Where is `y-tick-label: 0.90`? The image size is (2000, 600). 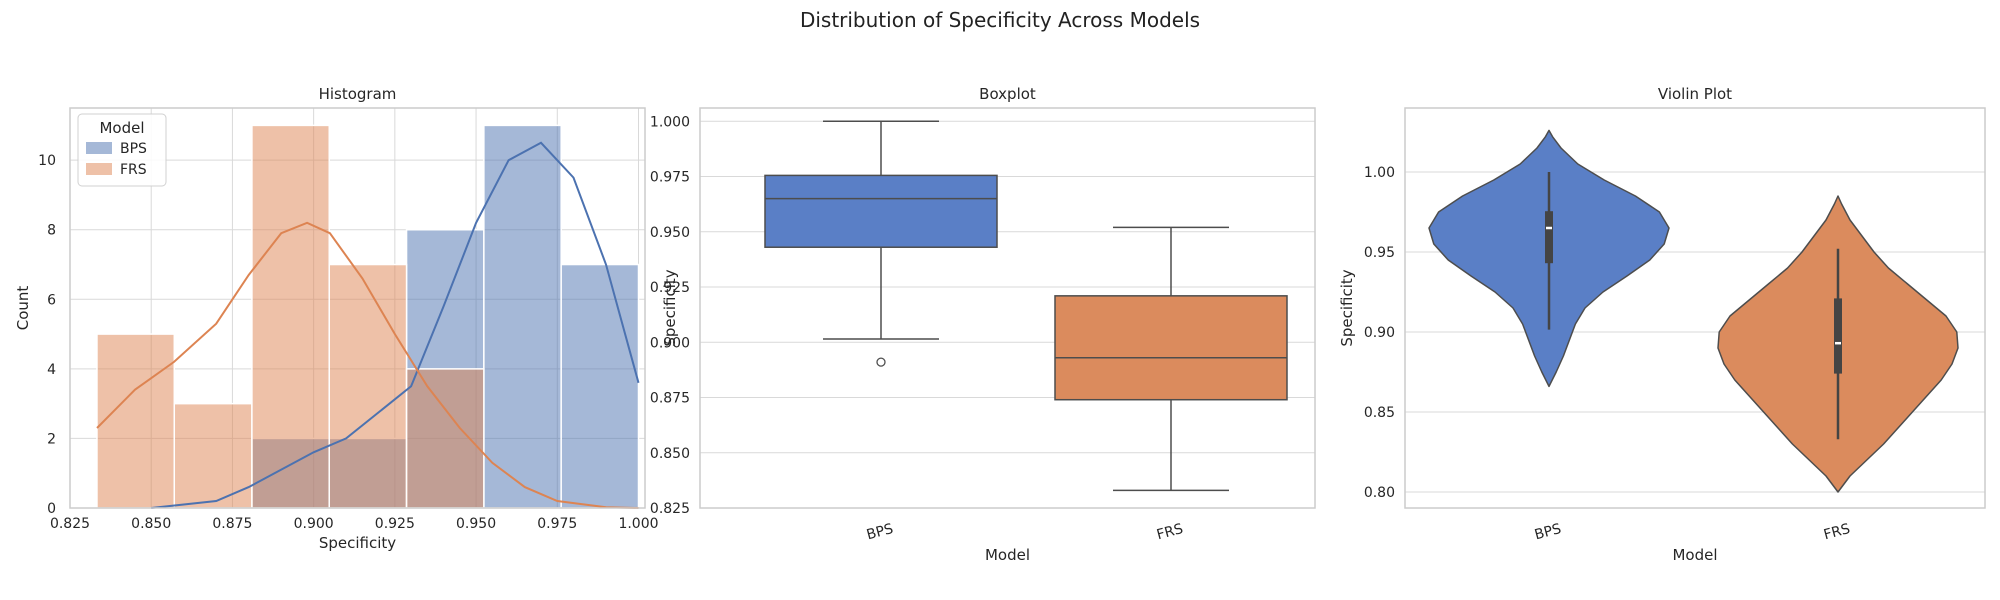
y-tick-label: 0.90 is located at coordinates (1379, 333).